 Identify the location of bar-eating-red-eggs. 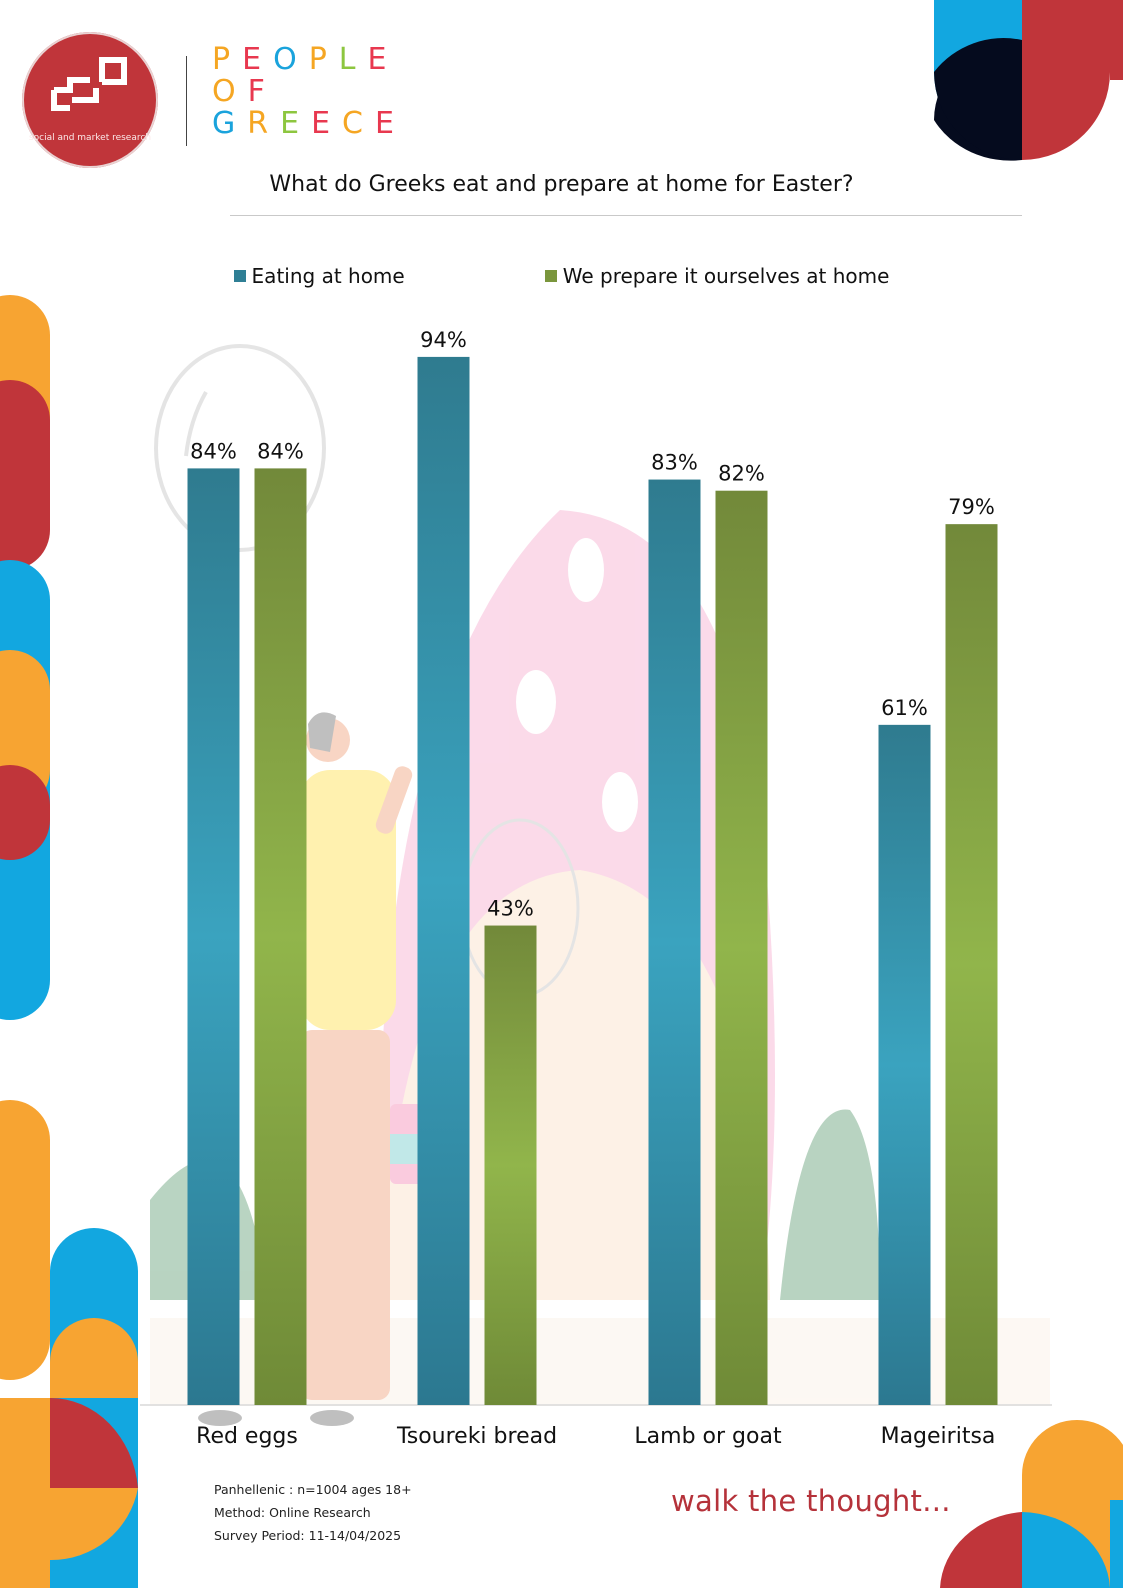
(213, 936).